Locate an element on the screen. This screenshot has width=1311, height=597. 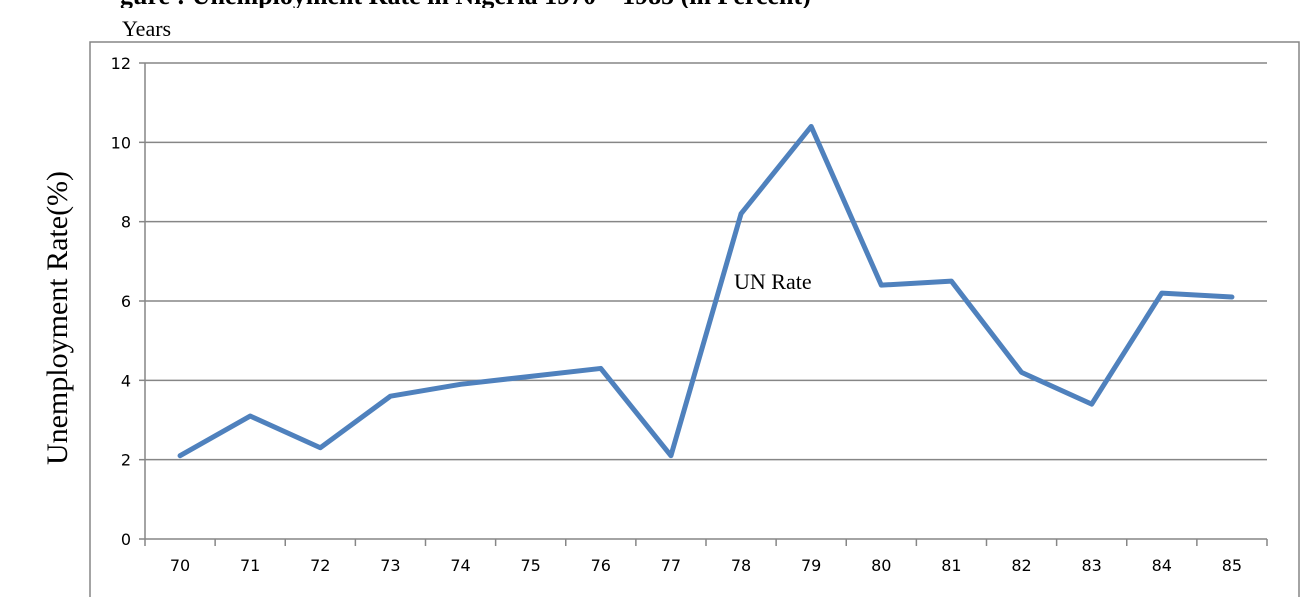
x-tick-label: 70 is located at coordinates (180, 565).